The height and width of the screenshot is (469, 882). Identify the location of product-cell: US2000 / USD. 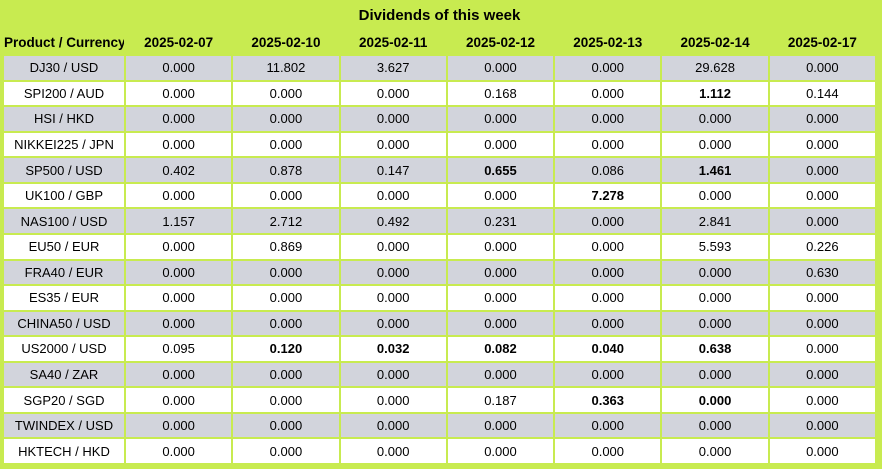
(64, 349).